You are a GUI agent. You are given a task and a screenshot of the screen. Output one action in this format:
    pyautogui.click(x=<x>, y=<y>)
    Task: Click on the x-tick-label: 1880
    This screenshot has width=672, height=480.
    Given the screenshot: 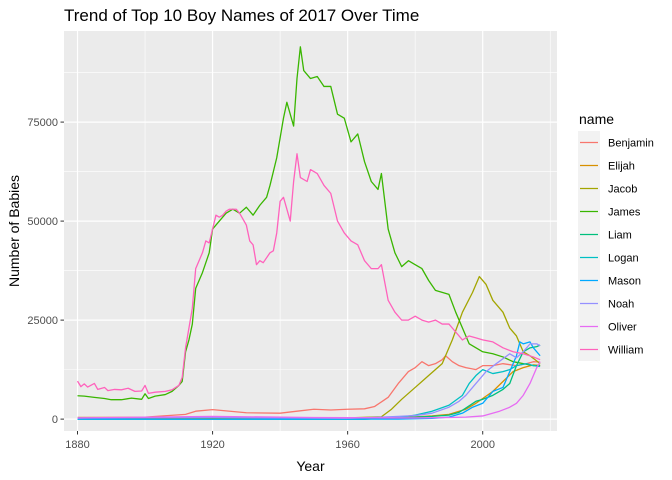 What is the action you would take?
    pyautogui.click(x=77, y=445)
    